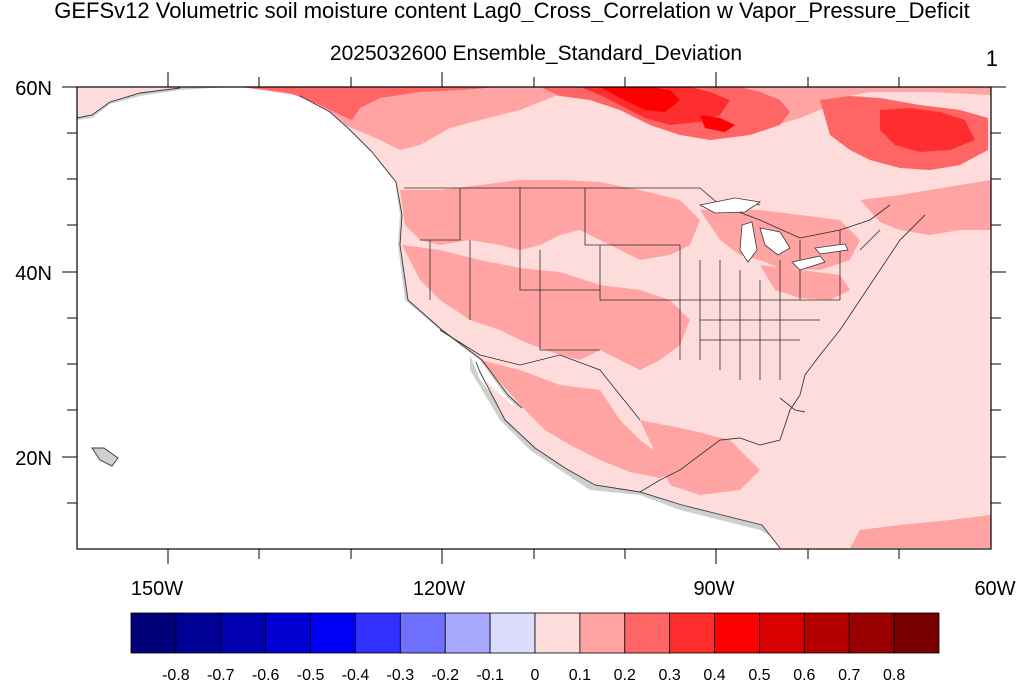  I want to click on lat-label-40n: 40N, so click(33, 274).